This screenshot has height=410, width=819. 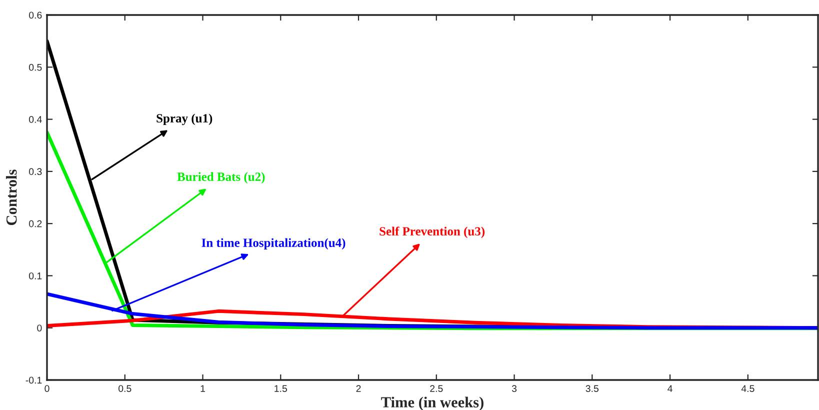 What do you see at coordinates (432, 232) in the screenshot?
I see `annotation: Self Prevention (u3)` at bounding box center [432, 232].